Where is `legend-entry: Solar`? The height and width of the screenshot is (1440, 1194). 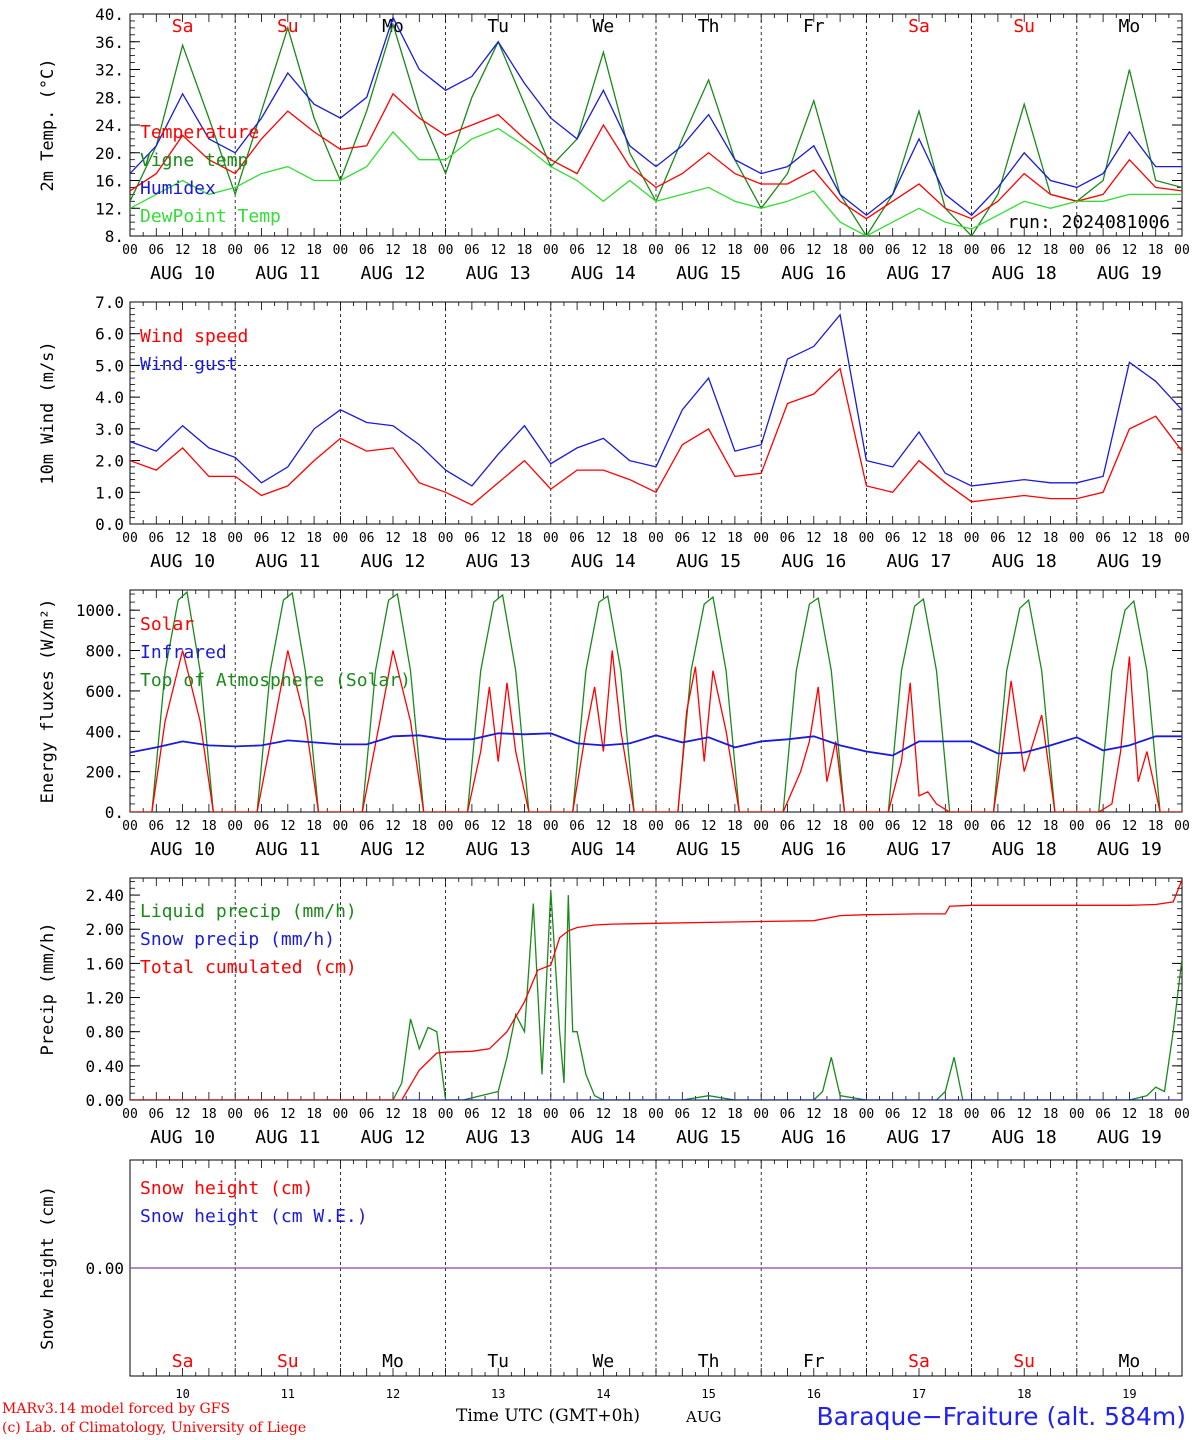 legend-entry: Solar is located at coordinates (167, 624).